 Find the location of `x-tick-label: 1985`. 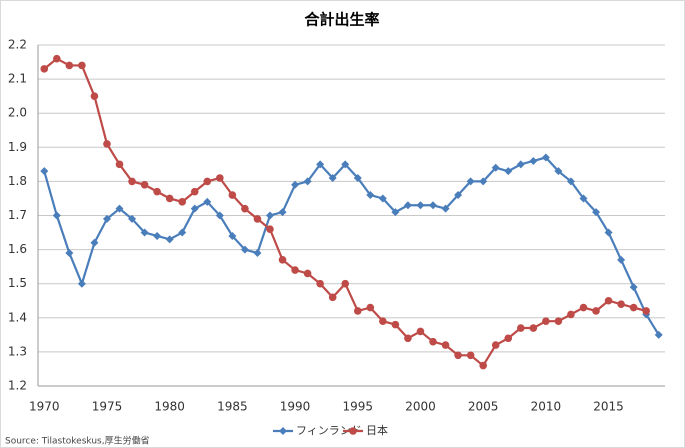

x-tick-label: 1985 is located at coordinates (232, 407).